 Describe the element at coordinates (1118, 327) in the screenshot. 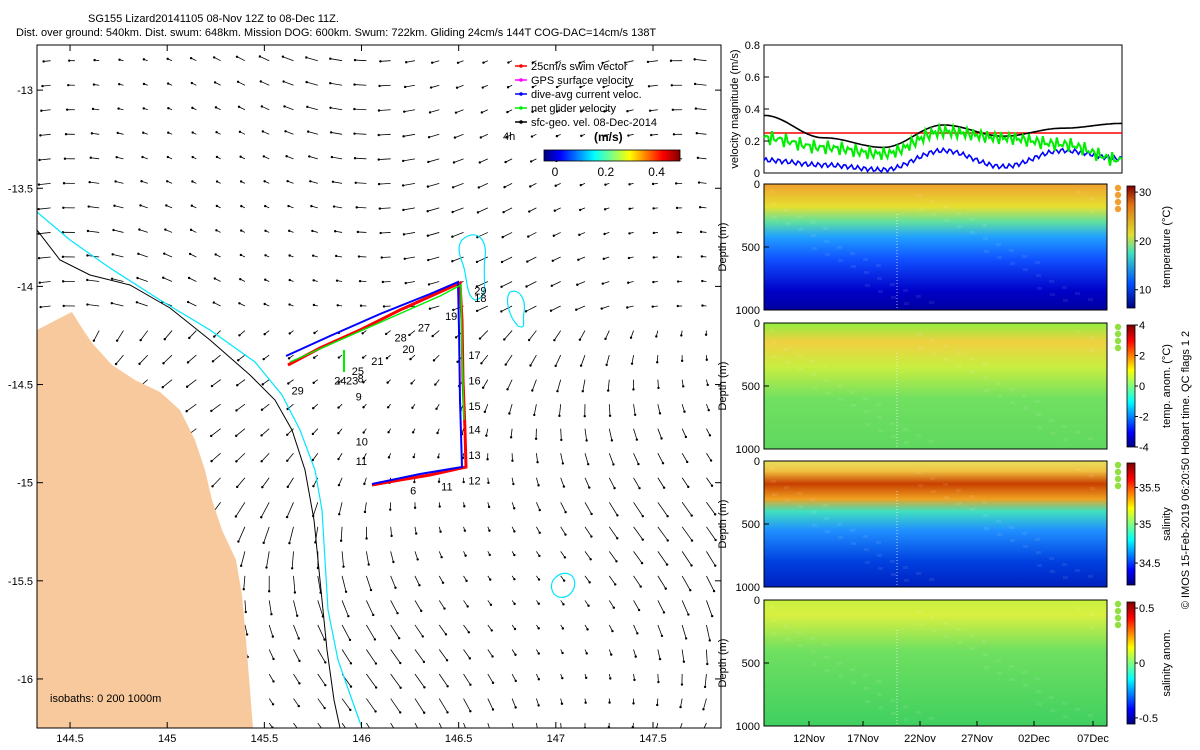

I see `qc-flag-dot` at that location.